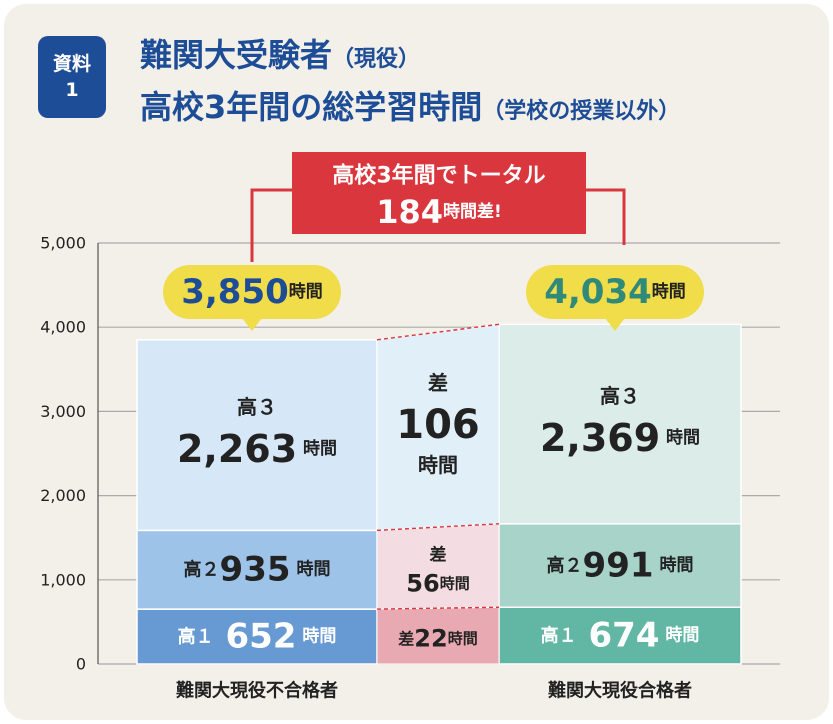 The height and width of the screenshot is (724, 833). What do you see at coordinates (63, 243) in the screenshot?
I see `y-tick-label: 5,000` at bounding box center [63, 243].